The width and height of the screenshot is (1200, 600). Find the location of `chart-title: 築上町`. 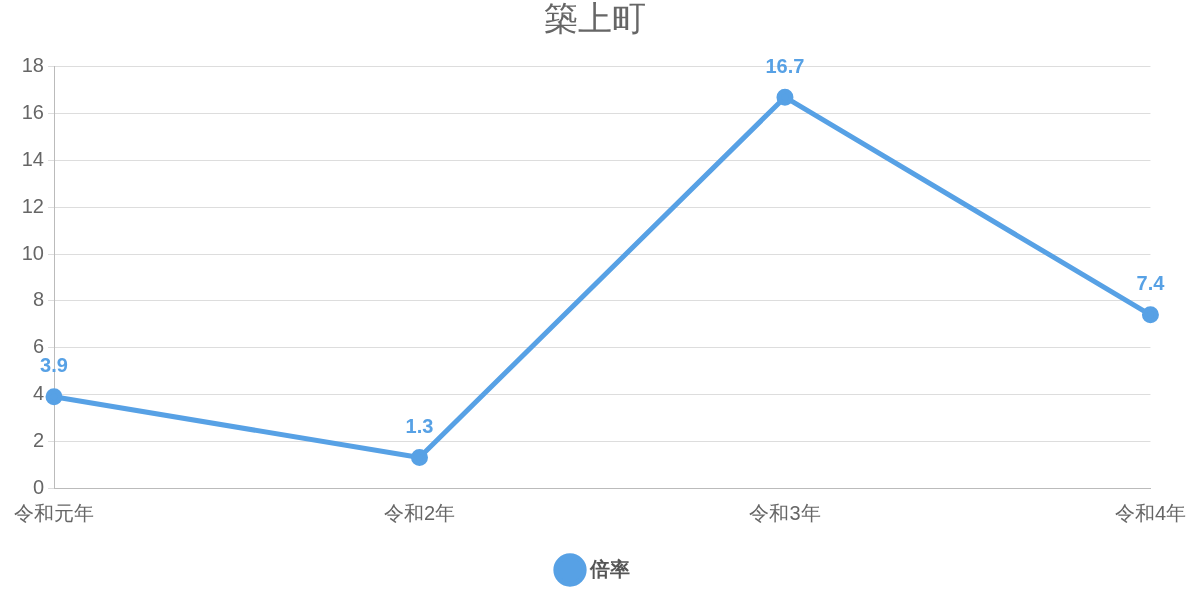

chart-title: 築上町 is located at coordinates (595, 18).